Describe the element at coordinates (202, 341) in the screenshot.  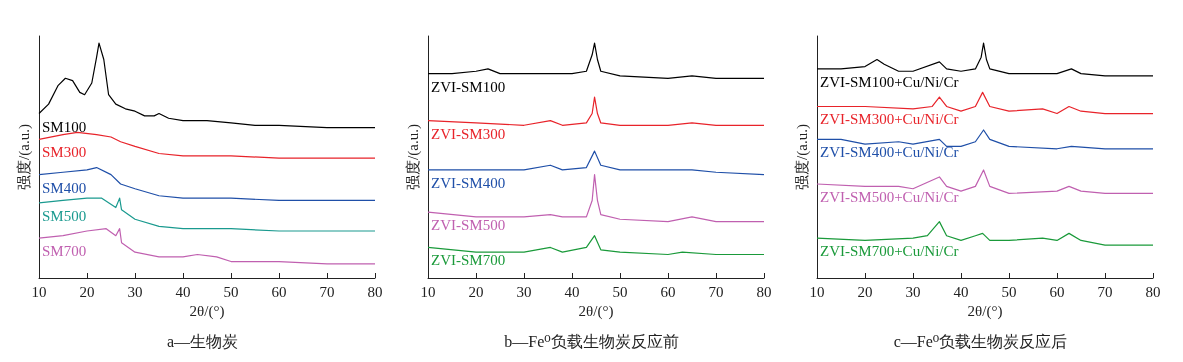
I see `text: a—生物炭` at that location.